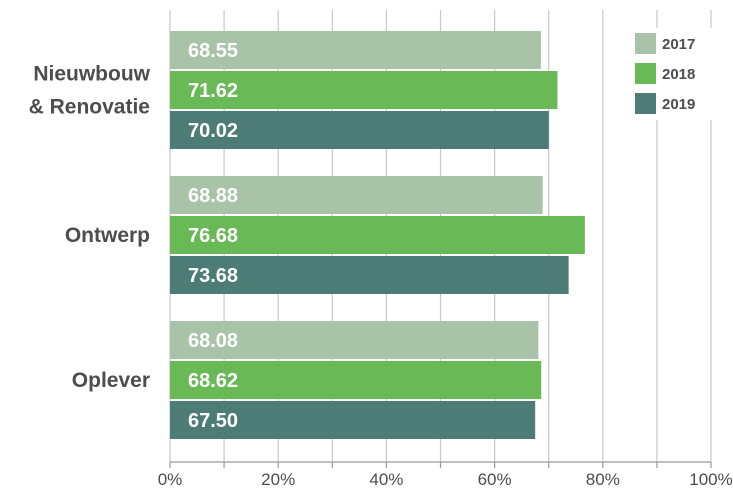  I want to click on data-label: 68.55, so click(213, 51).